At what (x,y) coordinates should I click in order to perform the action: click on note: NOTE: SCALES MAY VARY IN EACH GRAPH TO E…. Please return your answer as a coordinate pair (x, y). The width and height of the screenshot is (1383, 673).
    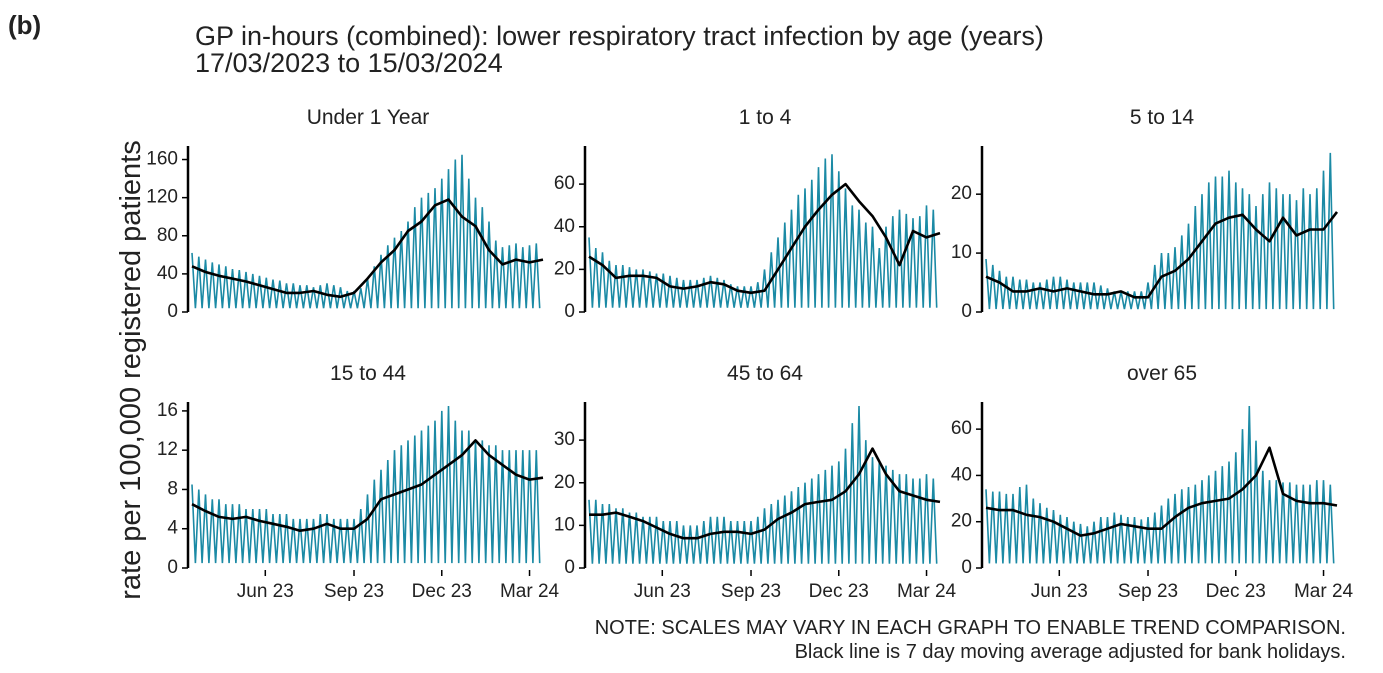
    Looking at the image, I should click on (970, 628).